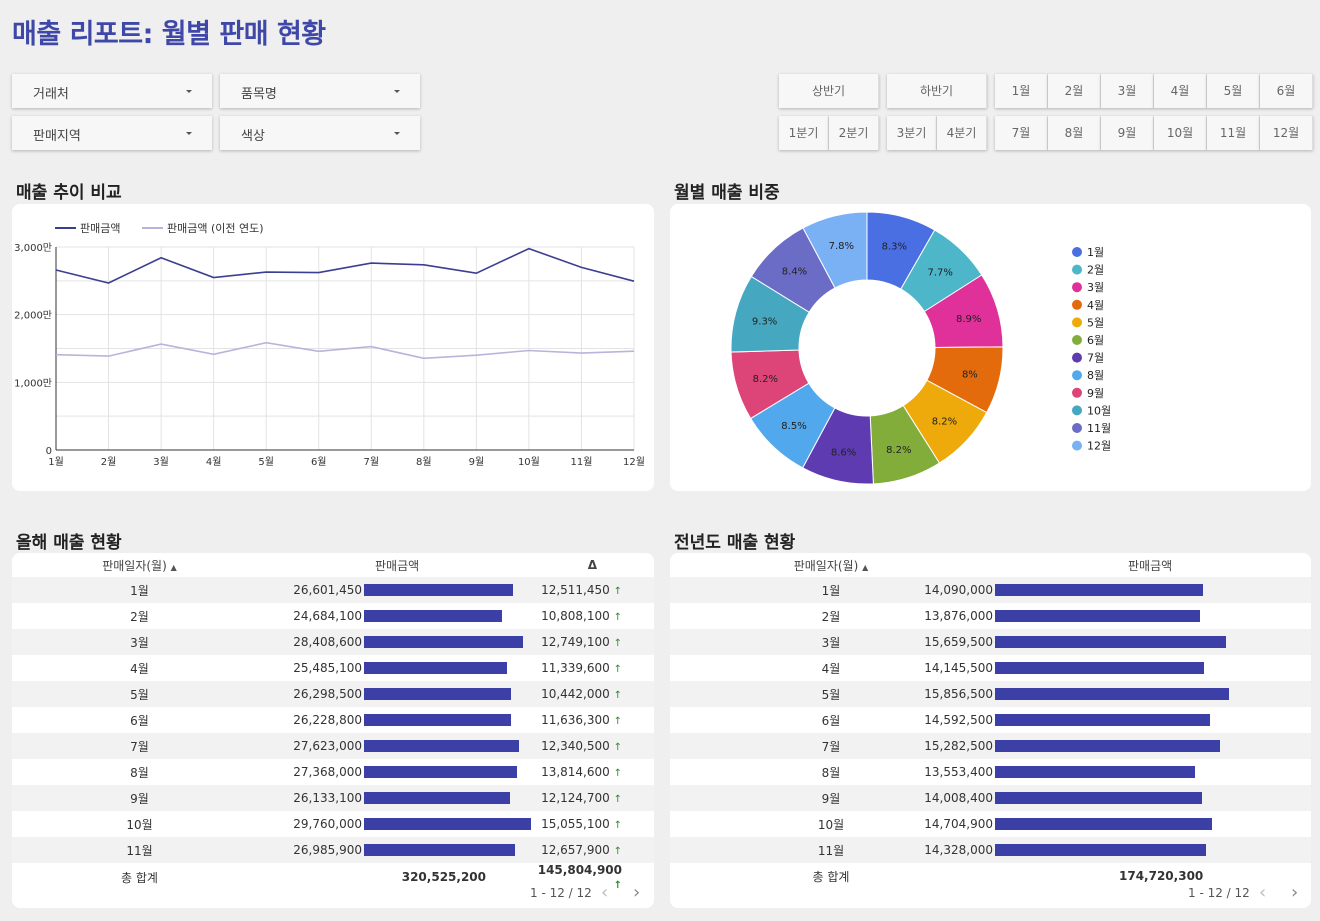 Image resolution: width=1320 pixels, height=921 pixels. Describe the element at coordinates (735, 543) in the screenshot. I see `last-year-section-title: 전년도 매출 현황` at that location.